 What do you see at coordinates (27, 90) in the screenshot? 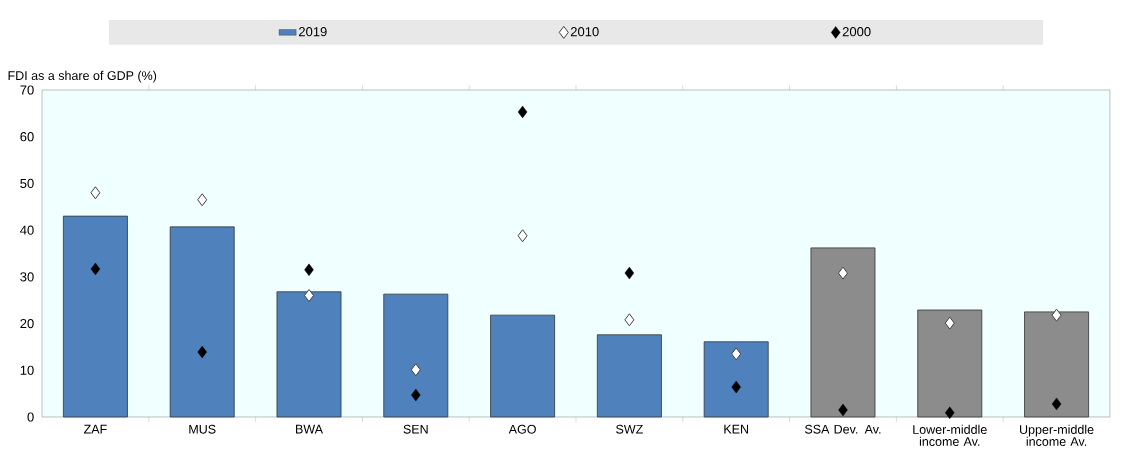
I see `y-tick-label: 70` at bounding box center [27, 90].